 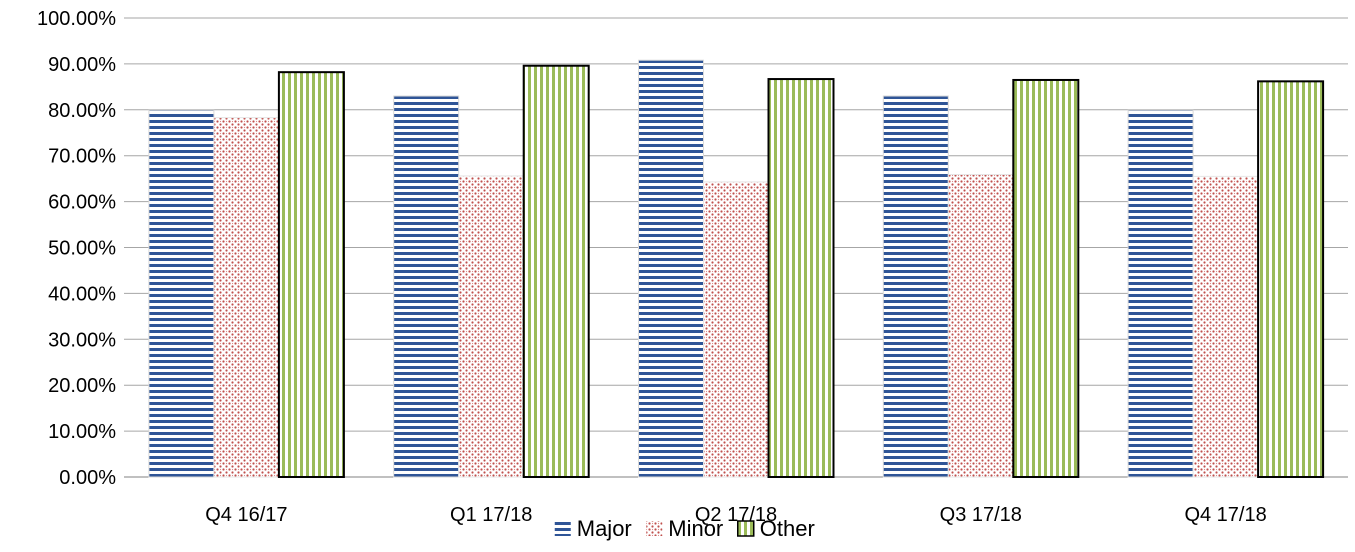 What do you see at coordinates (562, 528) in the screenshot?
I see `legend-swatch-major` at bounding box center [562, 528].